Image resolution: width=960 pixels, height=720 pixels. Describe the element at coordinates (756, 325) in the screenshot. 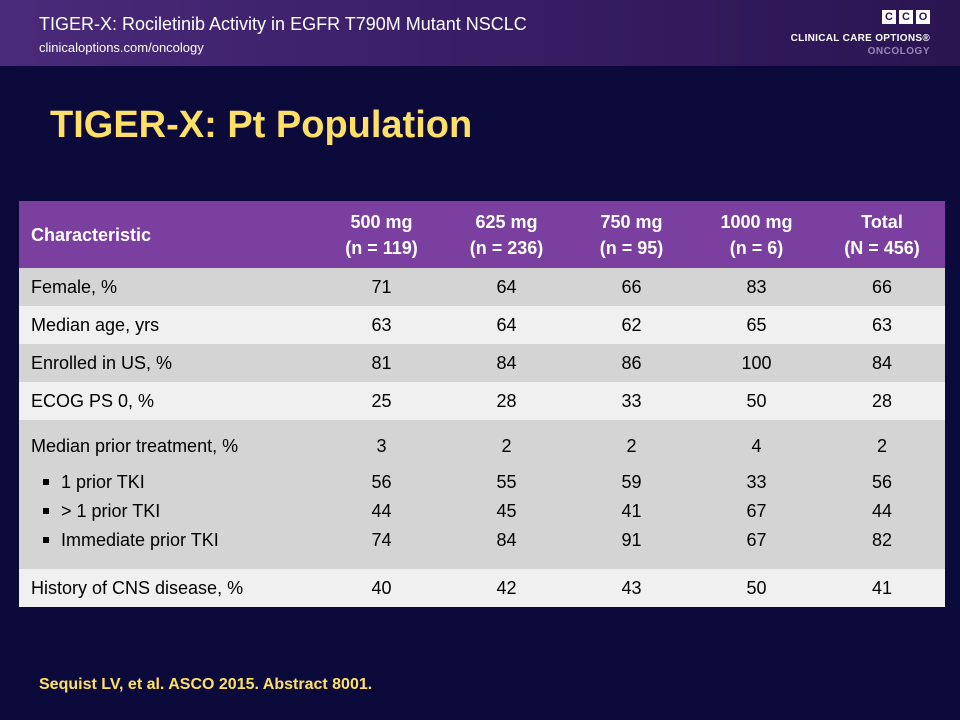

I see `table-cell: 65` at that location.